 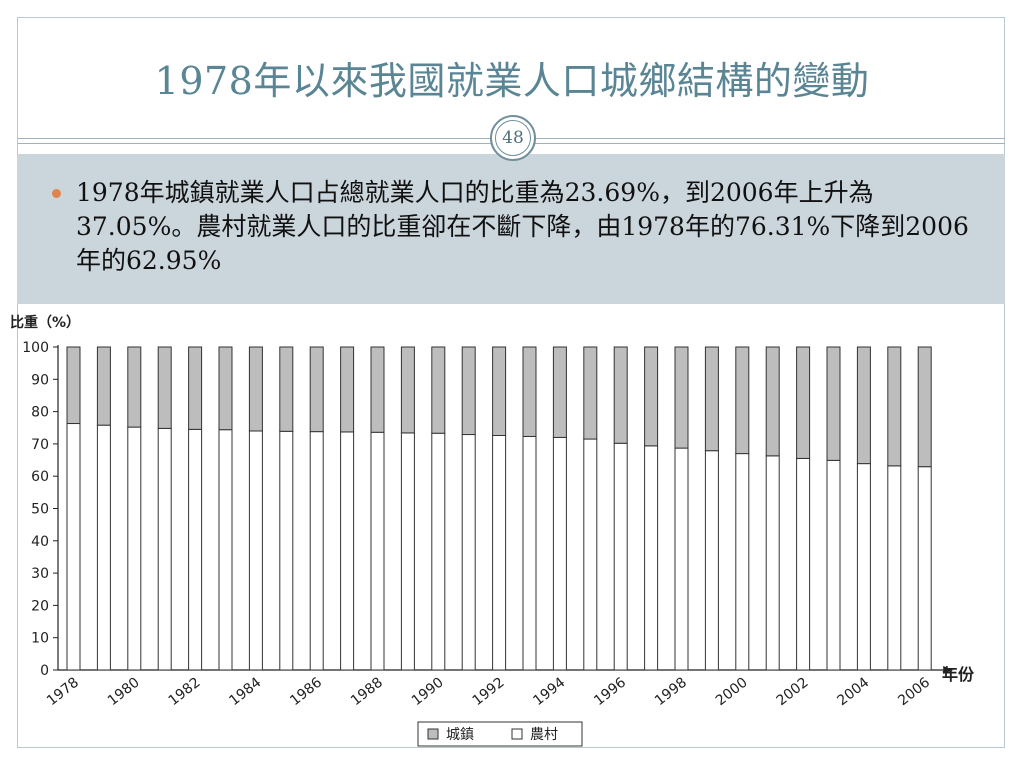 What do you see at coordinates (853, 691) in the screenshot?
I see `x-tick-label: 2004` at bounding box center [853, 691].